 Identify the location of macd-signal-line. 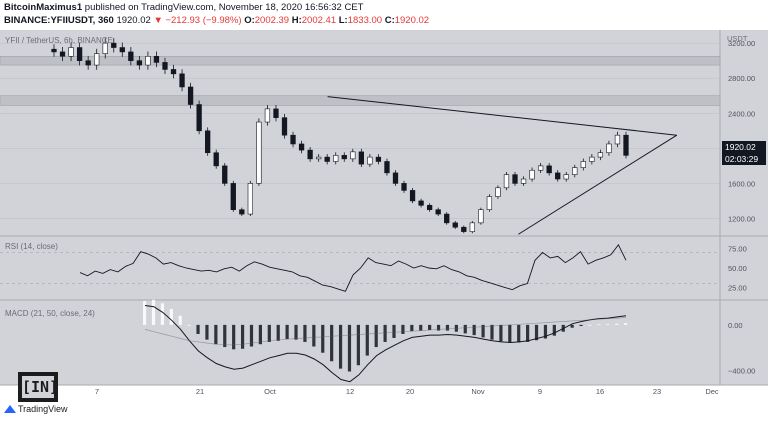
(385, 331).